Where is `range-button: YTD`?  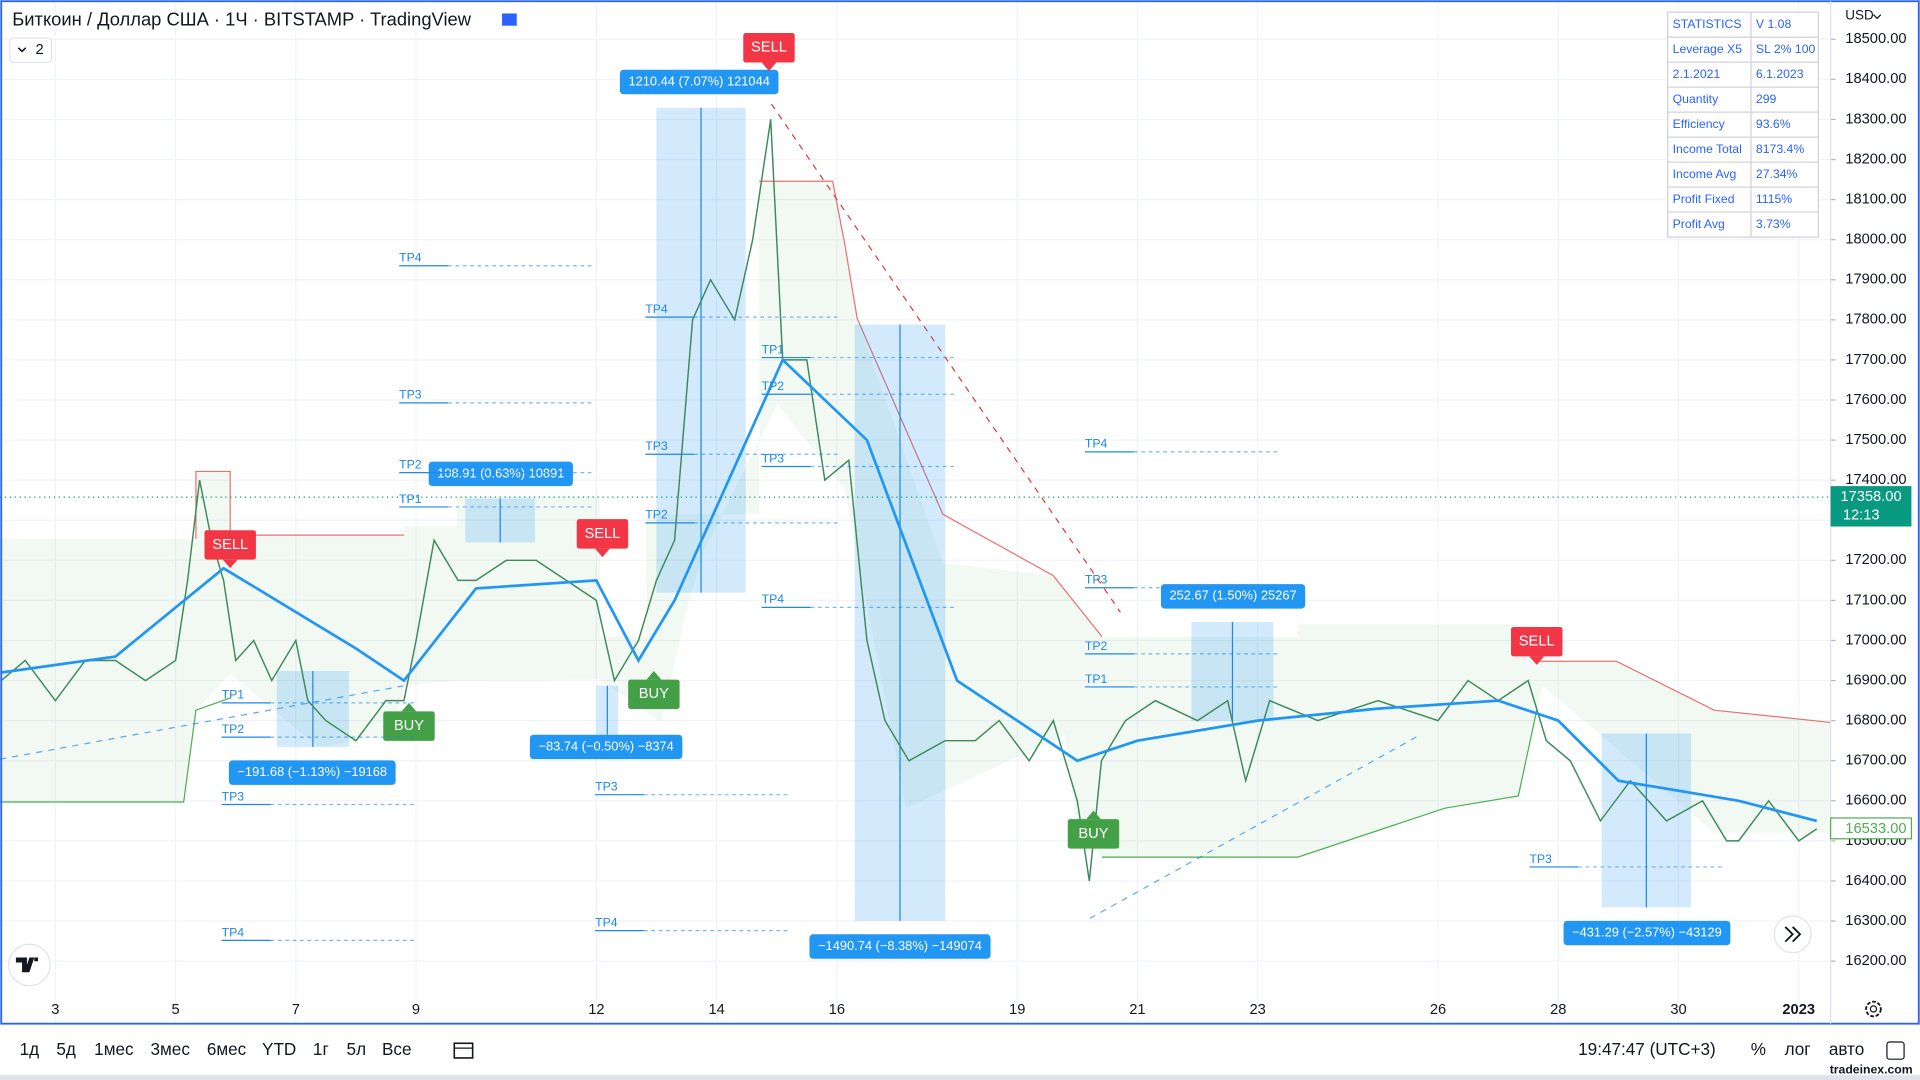 range-button: YTD is located at coordinates (279, 1049).